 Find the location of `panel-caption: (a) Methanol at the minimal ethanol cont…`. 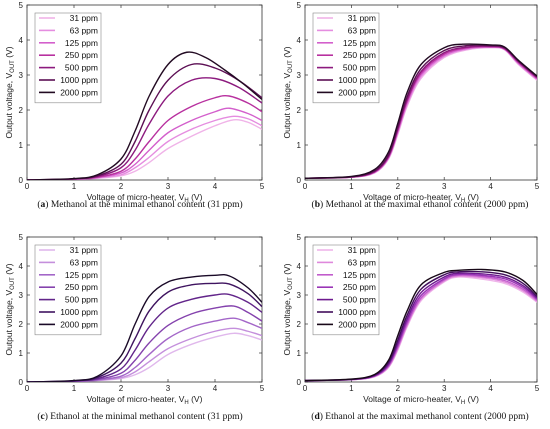

panel-caption: (a) Methanol at the minimal ethanol cont… is located at coordinates (139, 204).